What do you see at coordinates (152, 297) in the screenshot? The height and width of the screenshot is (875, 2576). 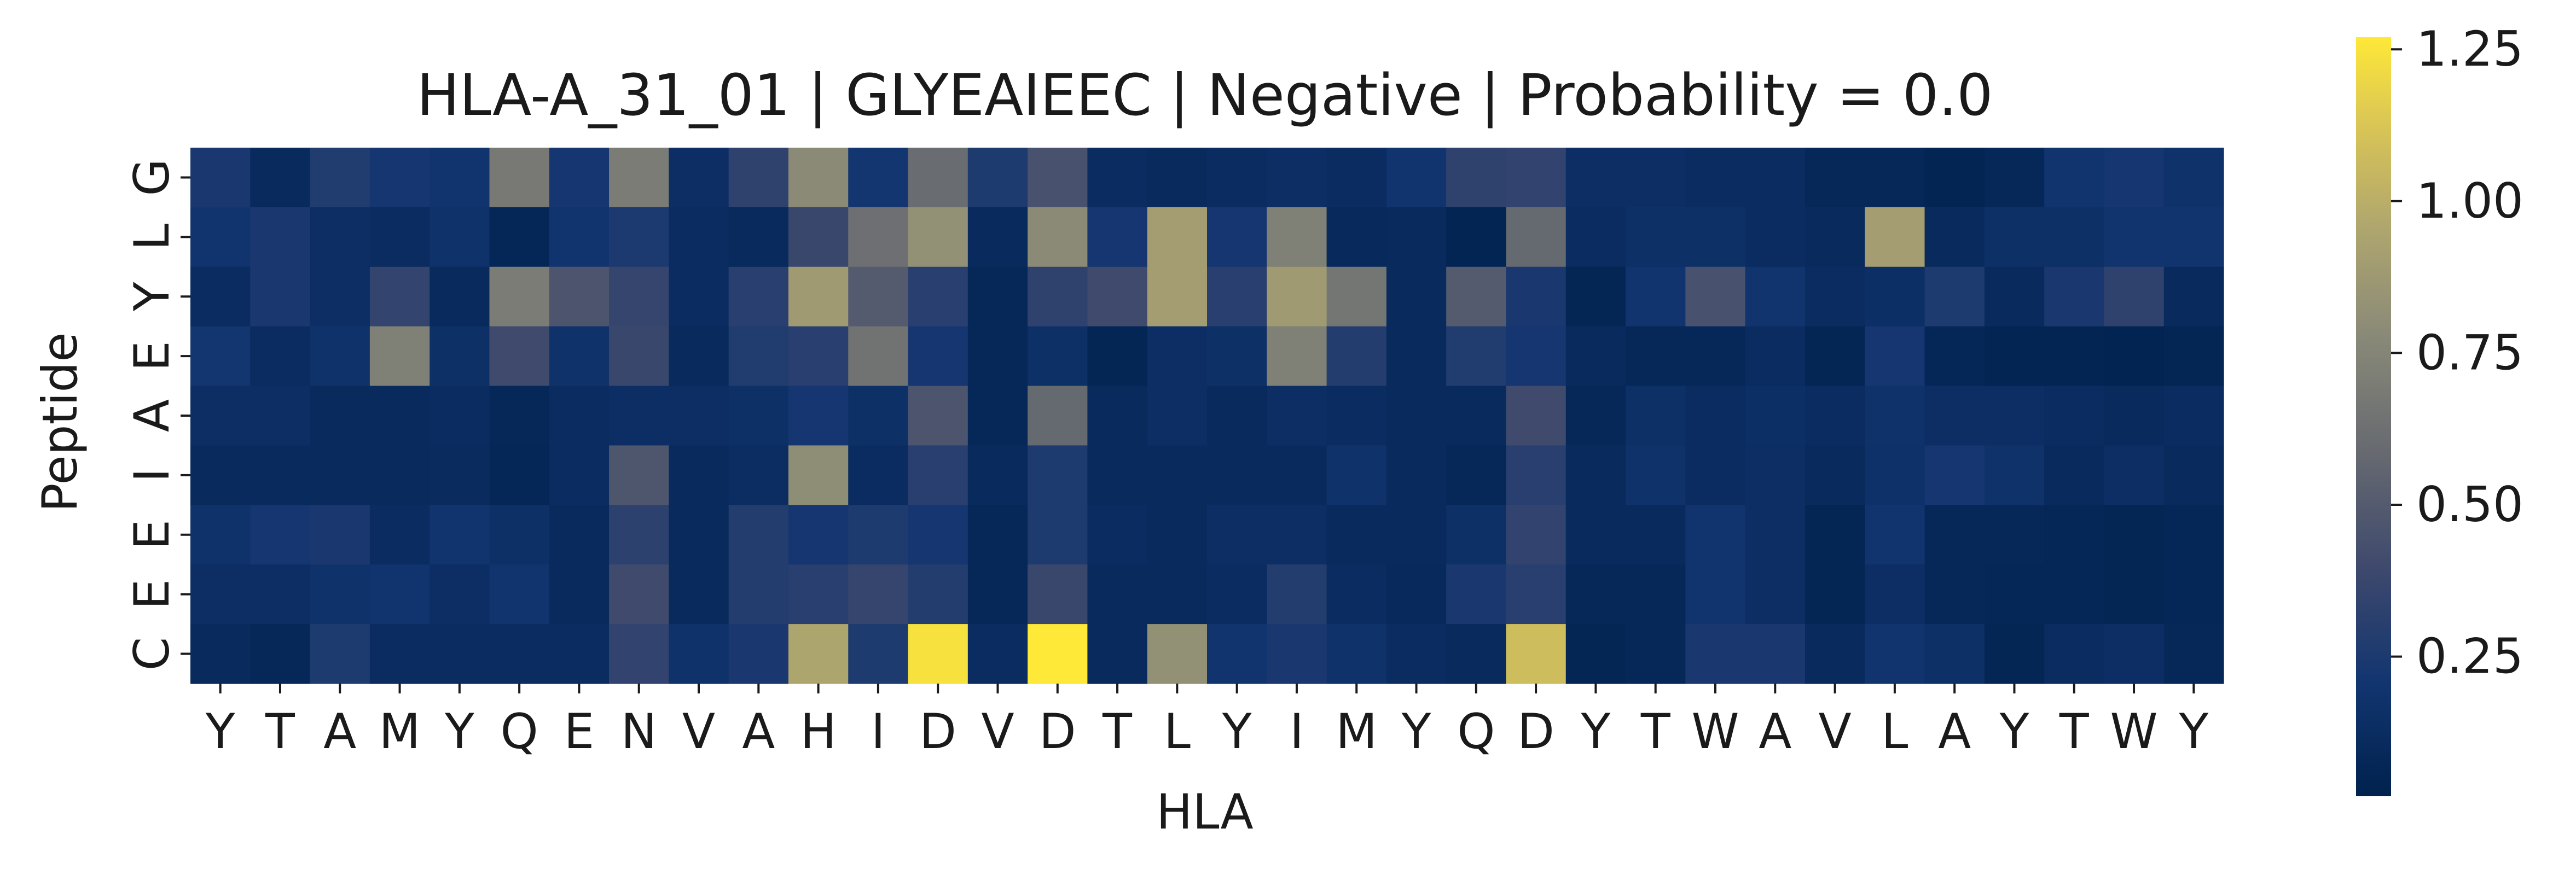 I see `y-tick-label: Y` at bounding box center [152, 297].